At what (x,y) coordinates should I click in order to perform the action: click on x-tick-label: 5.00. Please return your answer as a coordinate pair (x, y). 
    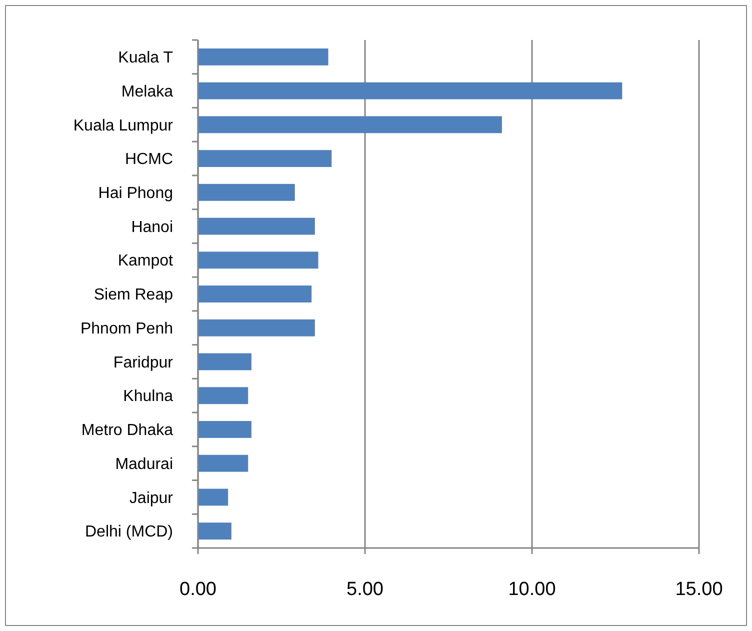
    Looking at the image, I should click on (365, 589).